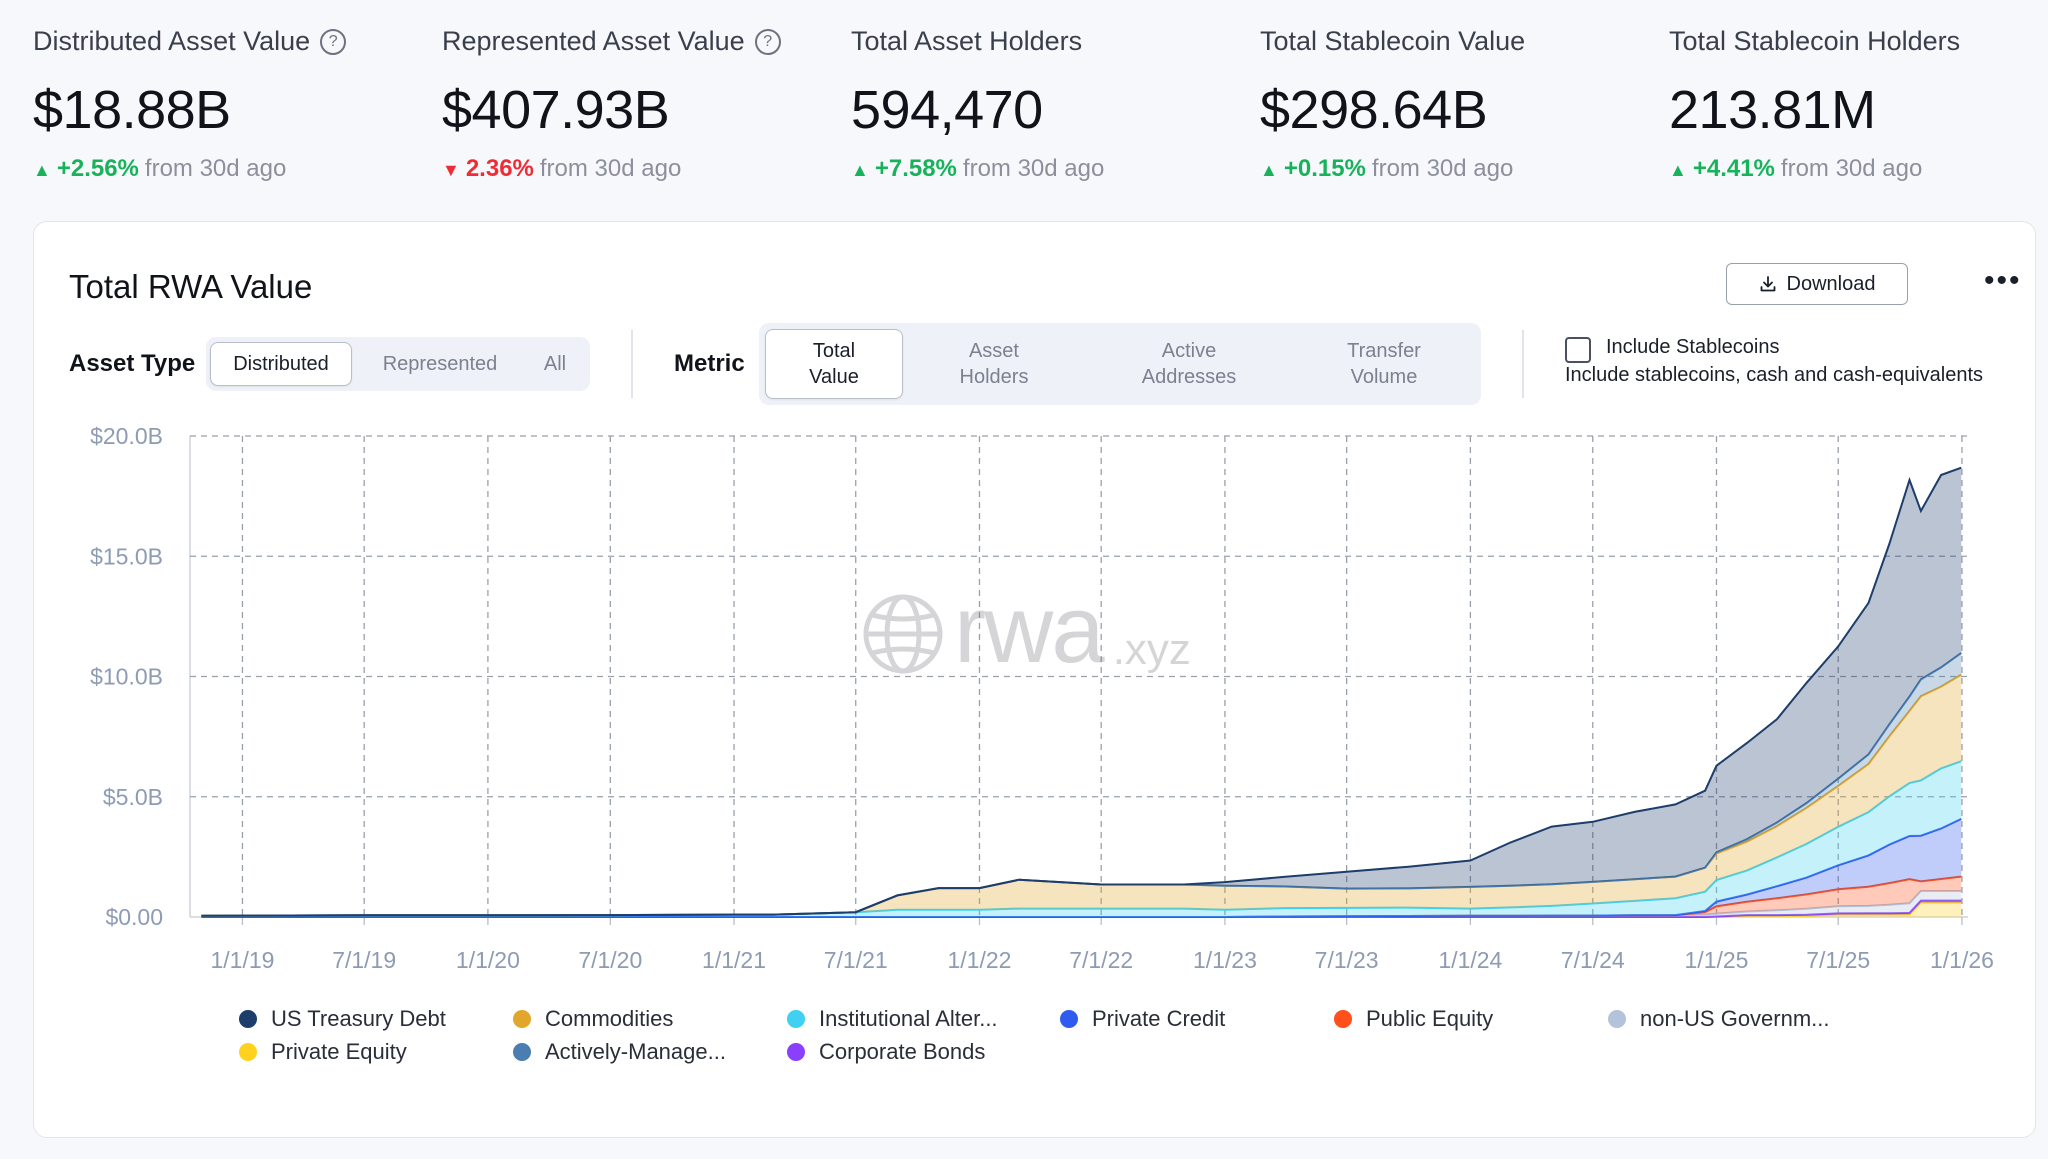  What do you see at coordinates (1767, 284) in the screenshot?
I see `download-icon` at bounding box center [1767, 284].